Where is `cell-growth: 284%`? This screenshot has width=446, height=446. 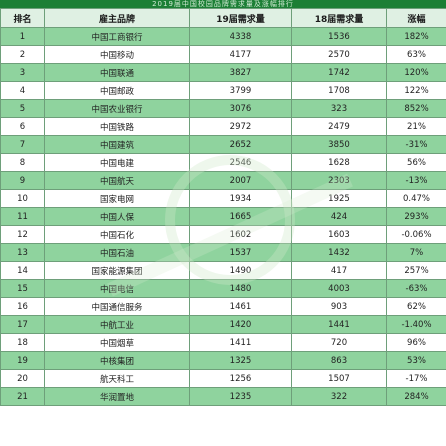
cell-growth: 284% is located at coordinates (416, 396).